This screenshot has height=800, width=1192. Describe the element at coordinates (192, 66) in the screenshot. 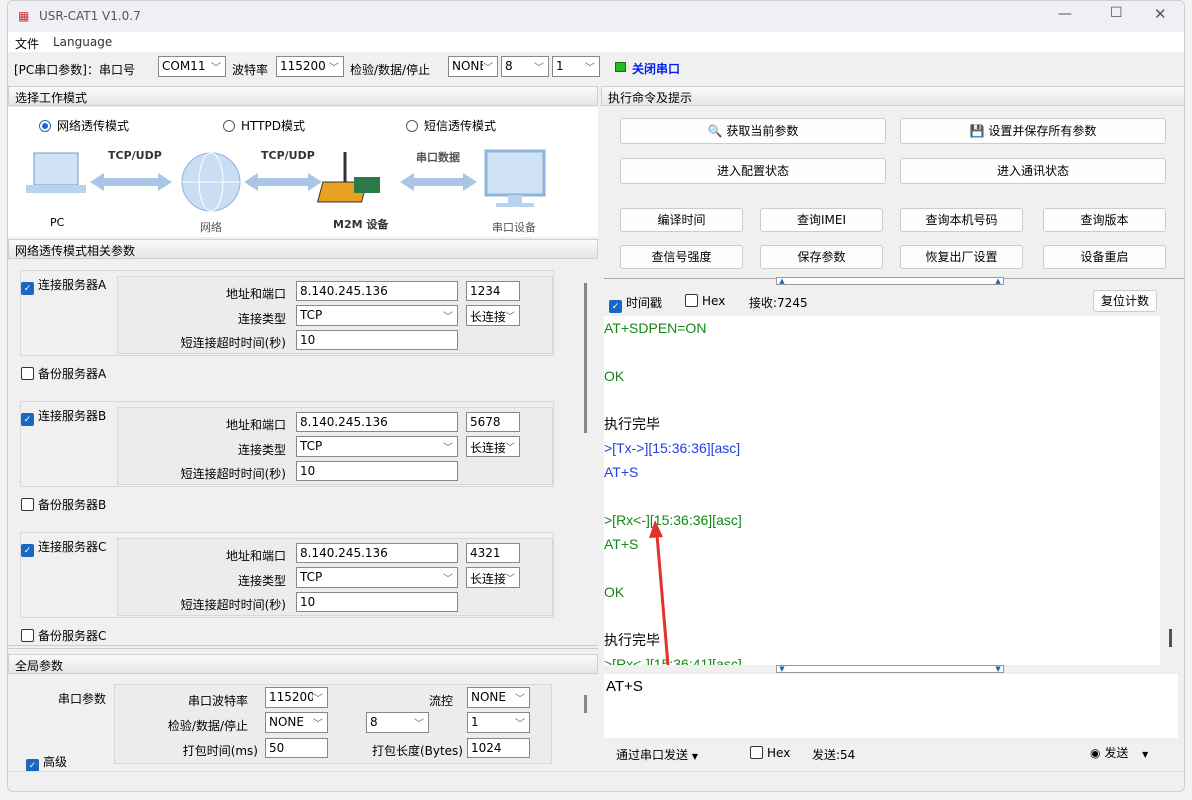

I see `port-select: COM11 ﹀` at that location.